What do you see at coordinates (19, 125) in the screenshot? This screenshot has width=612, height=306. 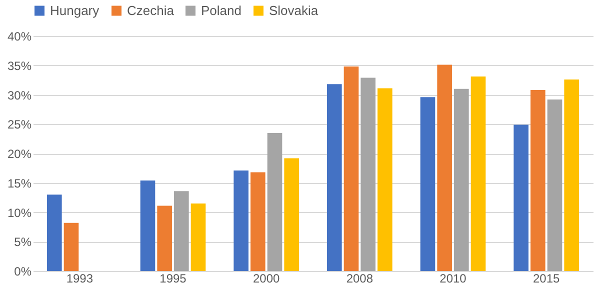 I see `y-tick-label: 25%` at bounding box center [19, 125].